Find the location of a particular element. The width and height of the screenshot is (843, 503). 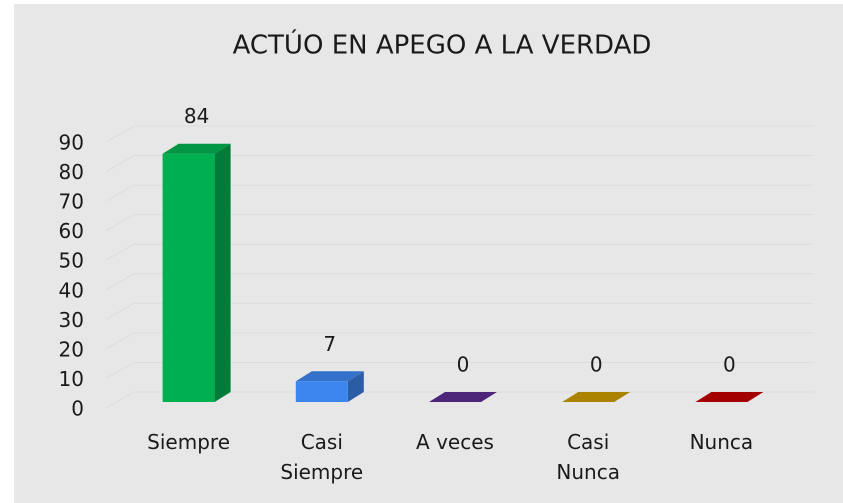

chart-title: ACTÚO EN APEGO A LA VERDAD is located at coordinates (442, 45).